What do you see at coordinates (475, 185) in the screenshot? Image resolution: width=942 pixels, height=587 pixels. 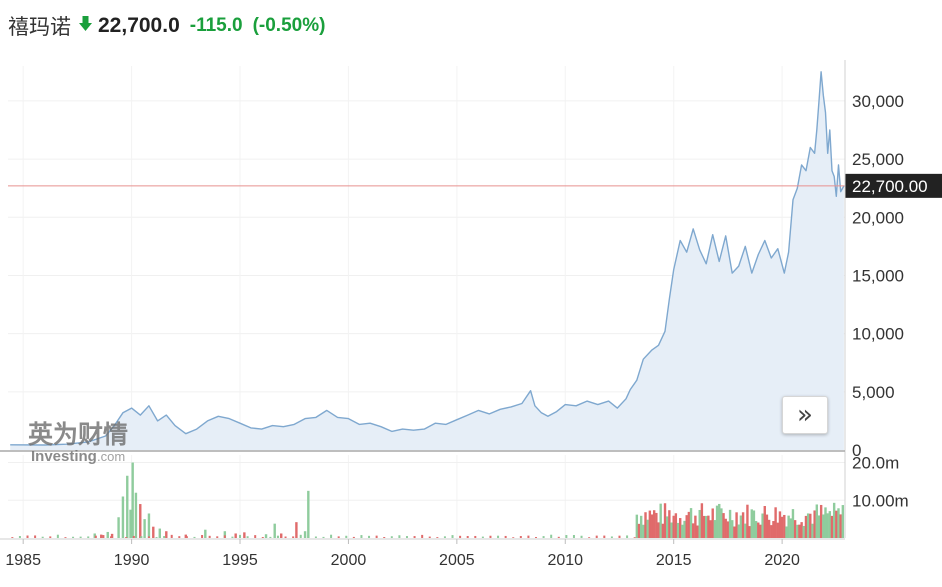 I see `current-price-marker: 22,700.00` at bounding box center [475, 185].